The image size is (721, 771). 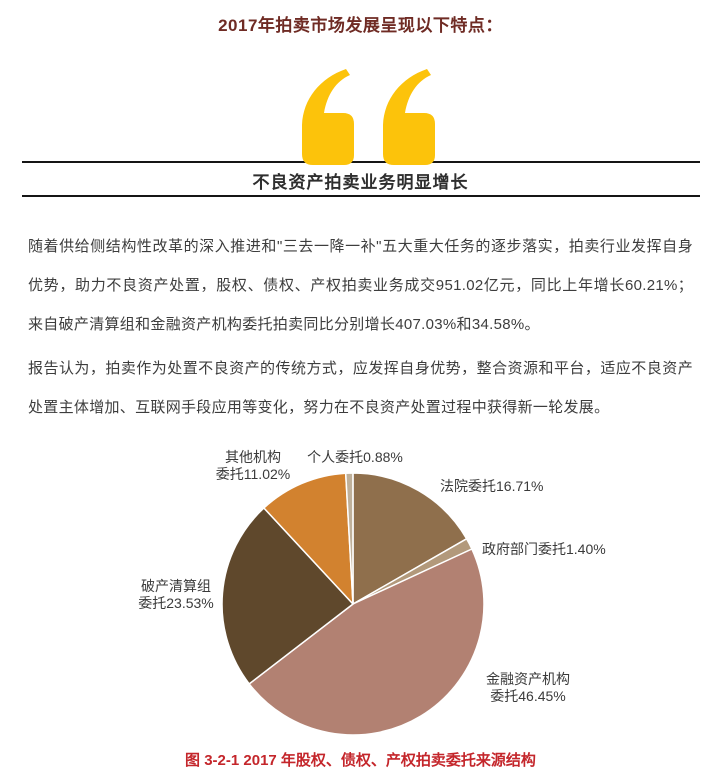 I want to click on page-title: 2017年拍卖市场发展呈现以下特点：, so click(x=360, y=25).